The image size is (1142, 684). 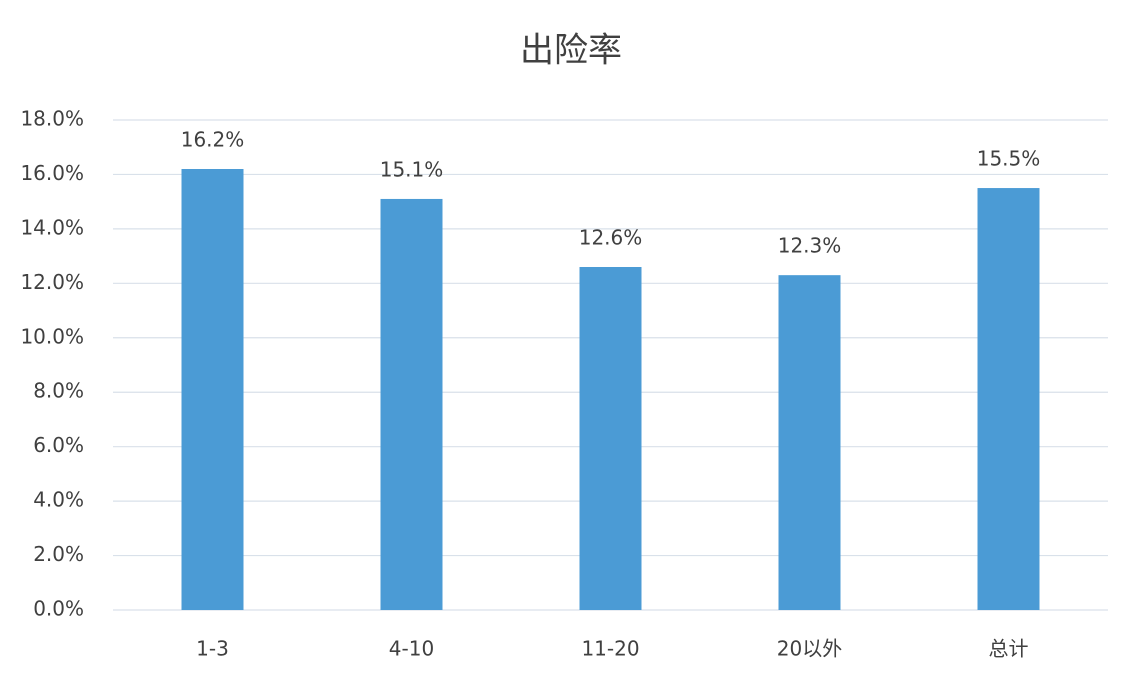 What do you see at coordinates (809, 649) in the screenshot?
I see `x-tick-label: 20以外` at bounding box center [809, 649].